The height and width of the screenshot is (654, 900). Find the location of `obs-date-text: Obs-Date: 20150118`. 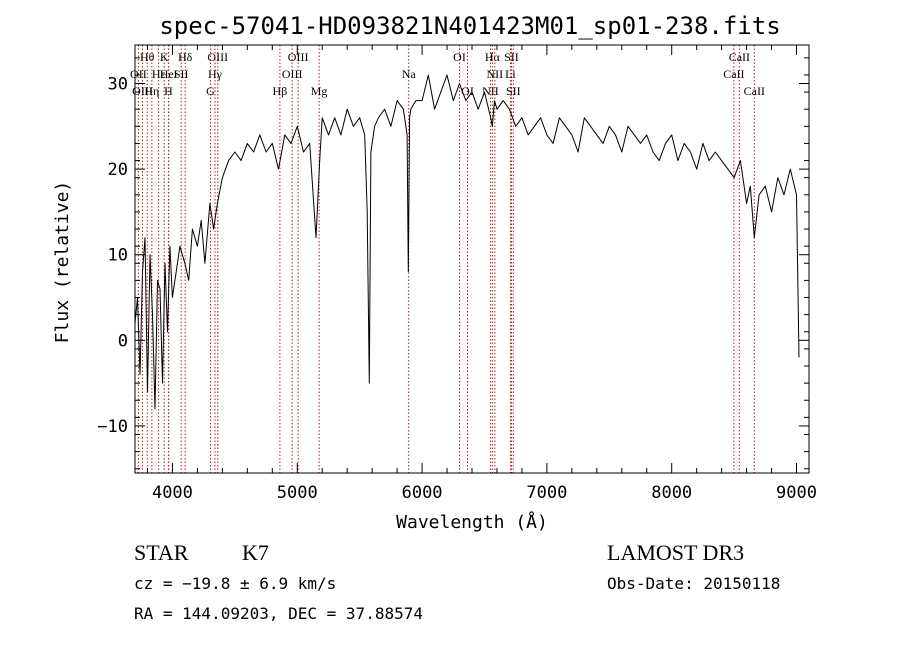

obs-date-text: Obs-Date: 20150118 is located at coordinates (694, 583).